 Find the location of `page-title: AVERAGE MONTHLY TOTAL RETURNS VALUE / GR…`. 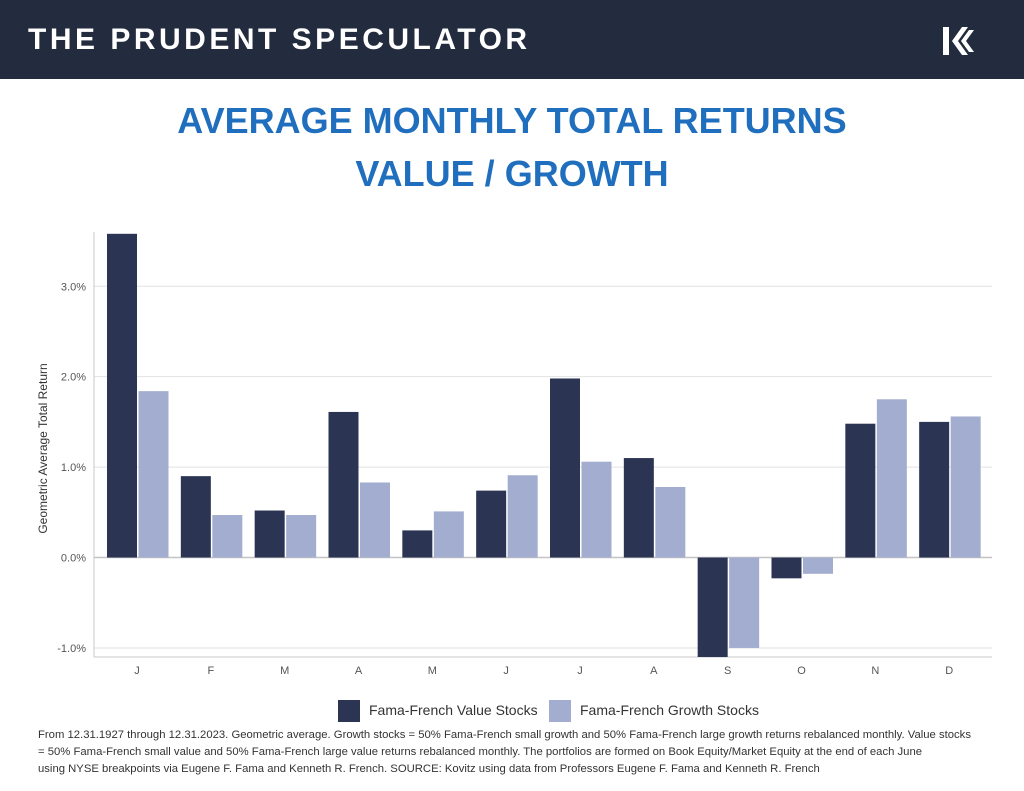

page-title: AVERAGE MONTHLY TOTAL RETURNS VALUE / GR… is located at coordinates (512, 147).